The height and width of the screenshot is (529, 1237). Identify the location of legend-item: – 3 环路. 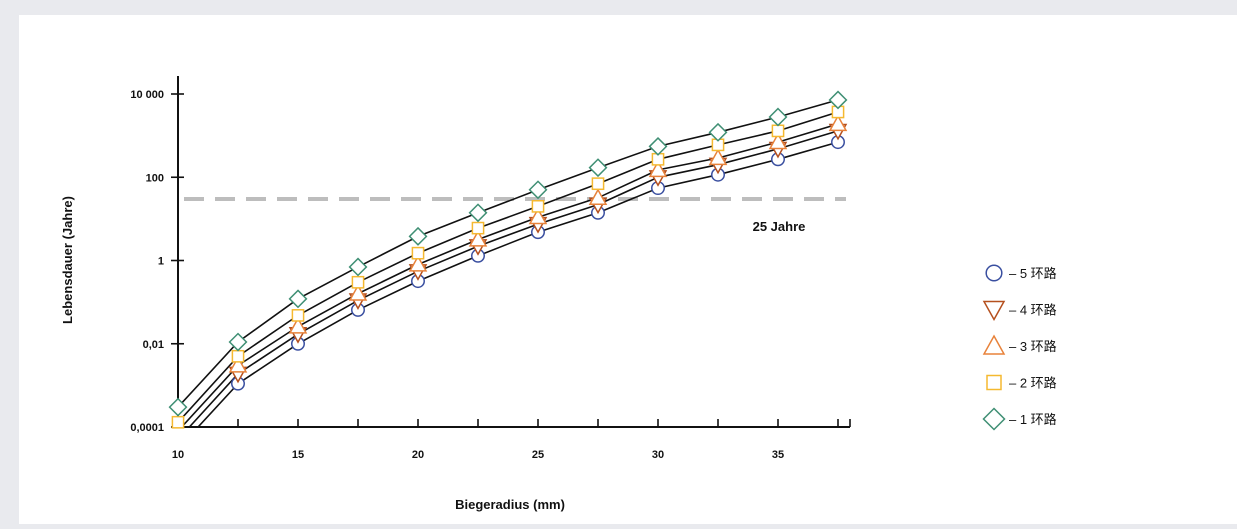
(1019, 344).